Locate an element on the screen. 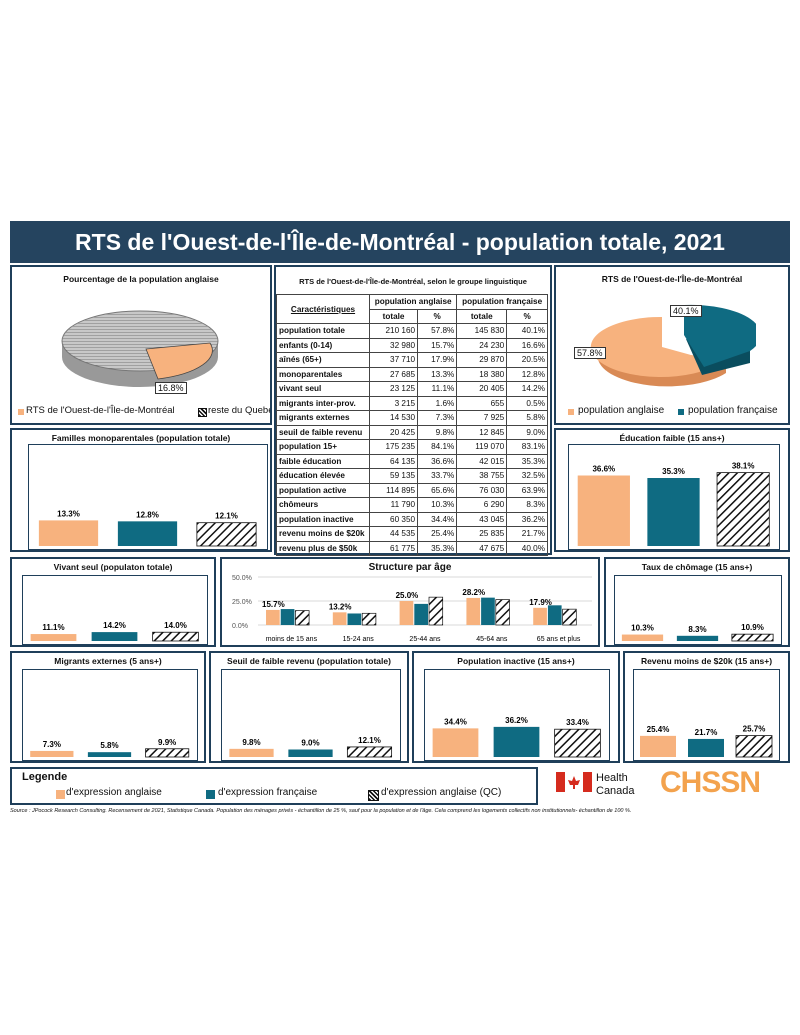 Image resolution: width=800 pixels, height=1035 pixels. col-header-fra-pct: % is located at coordinates (527, 316).